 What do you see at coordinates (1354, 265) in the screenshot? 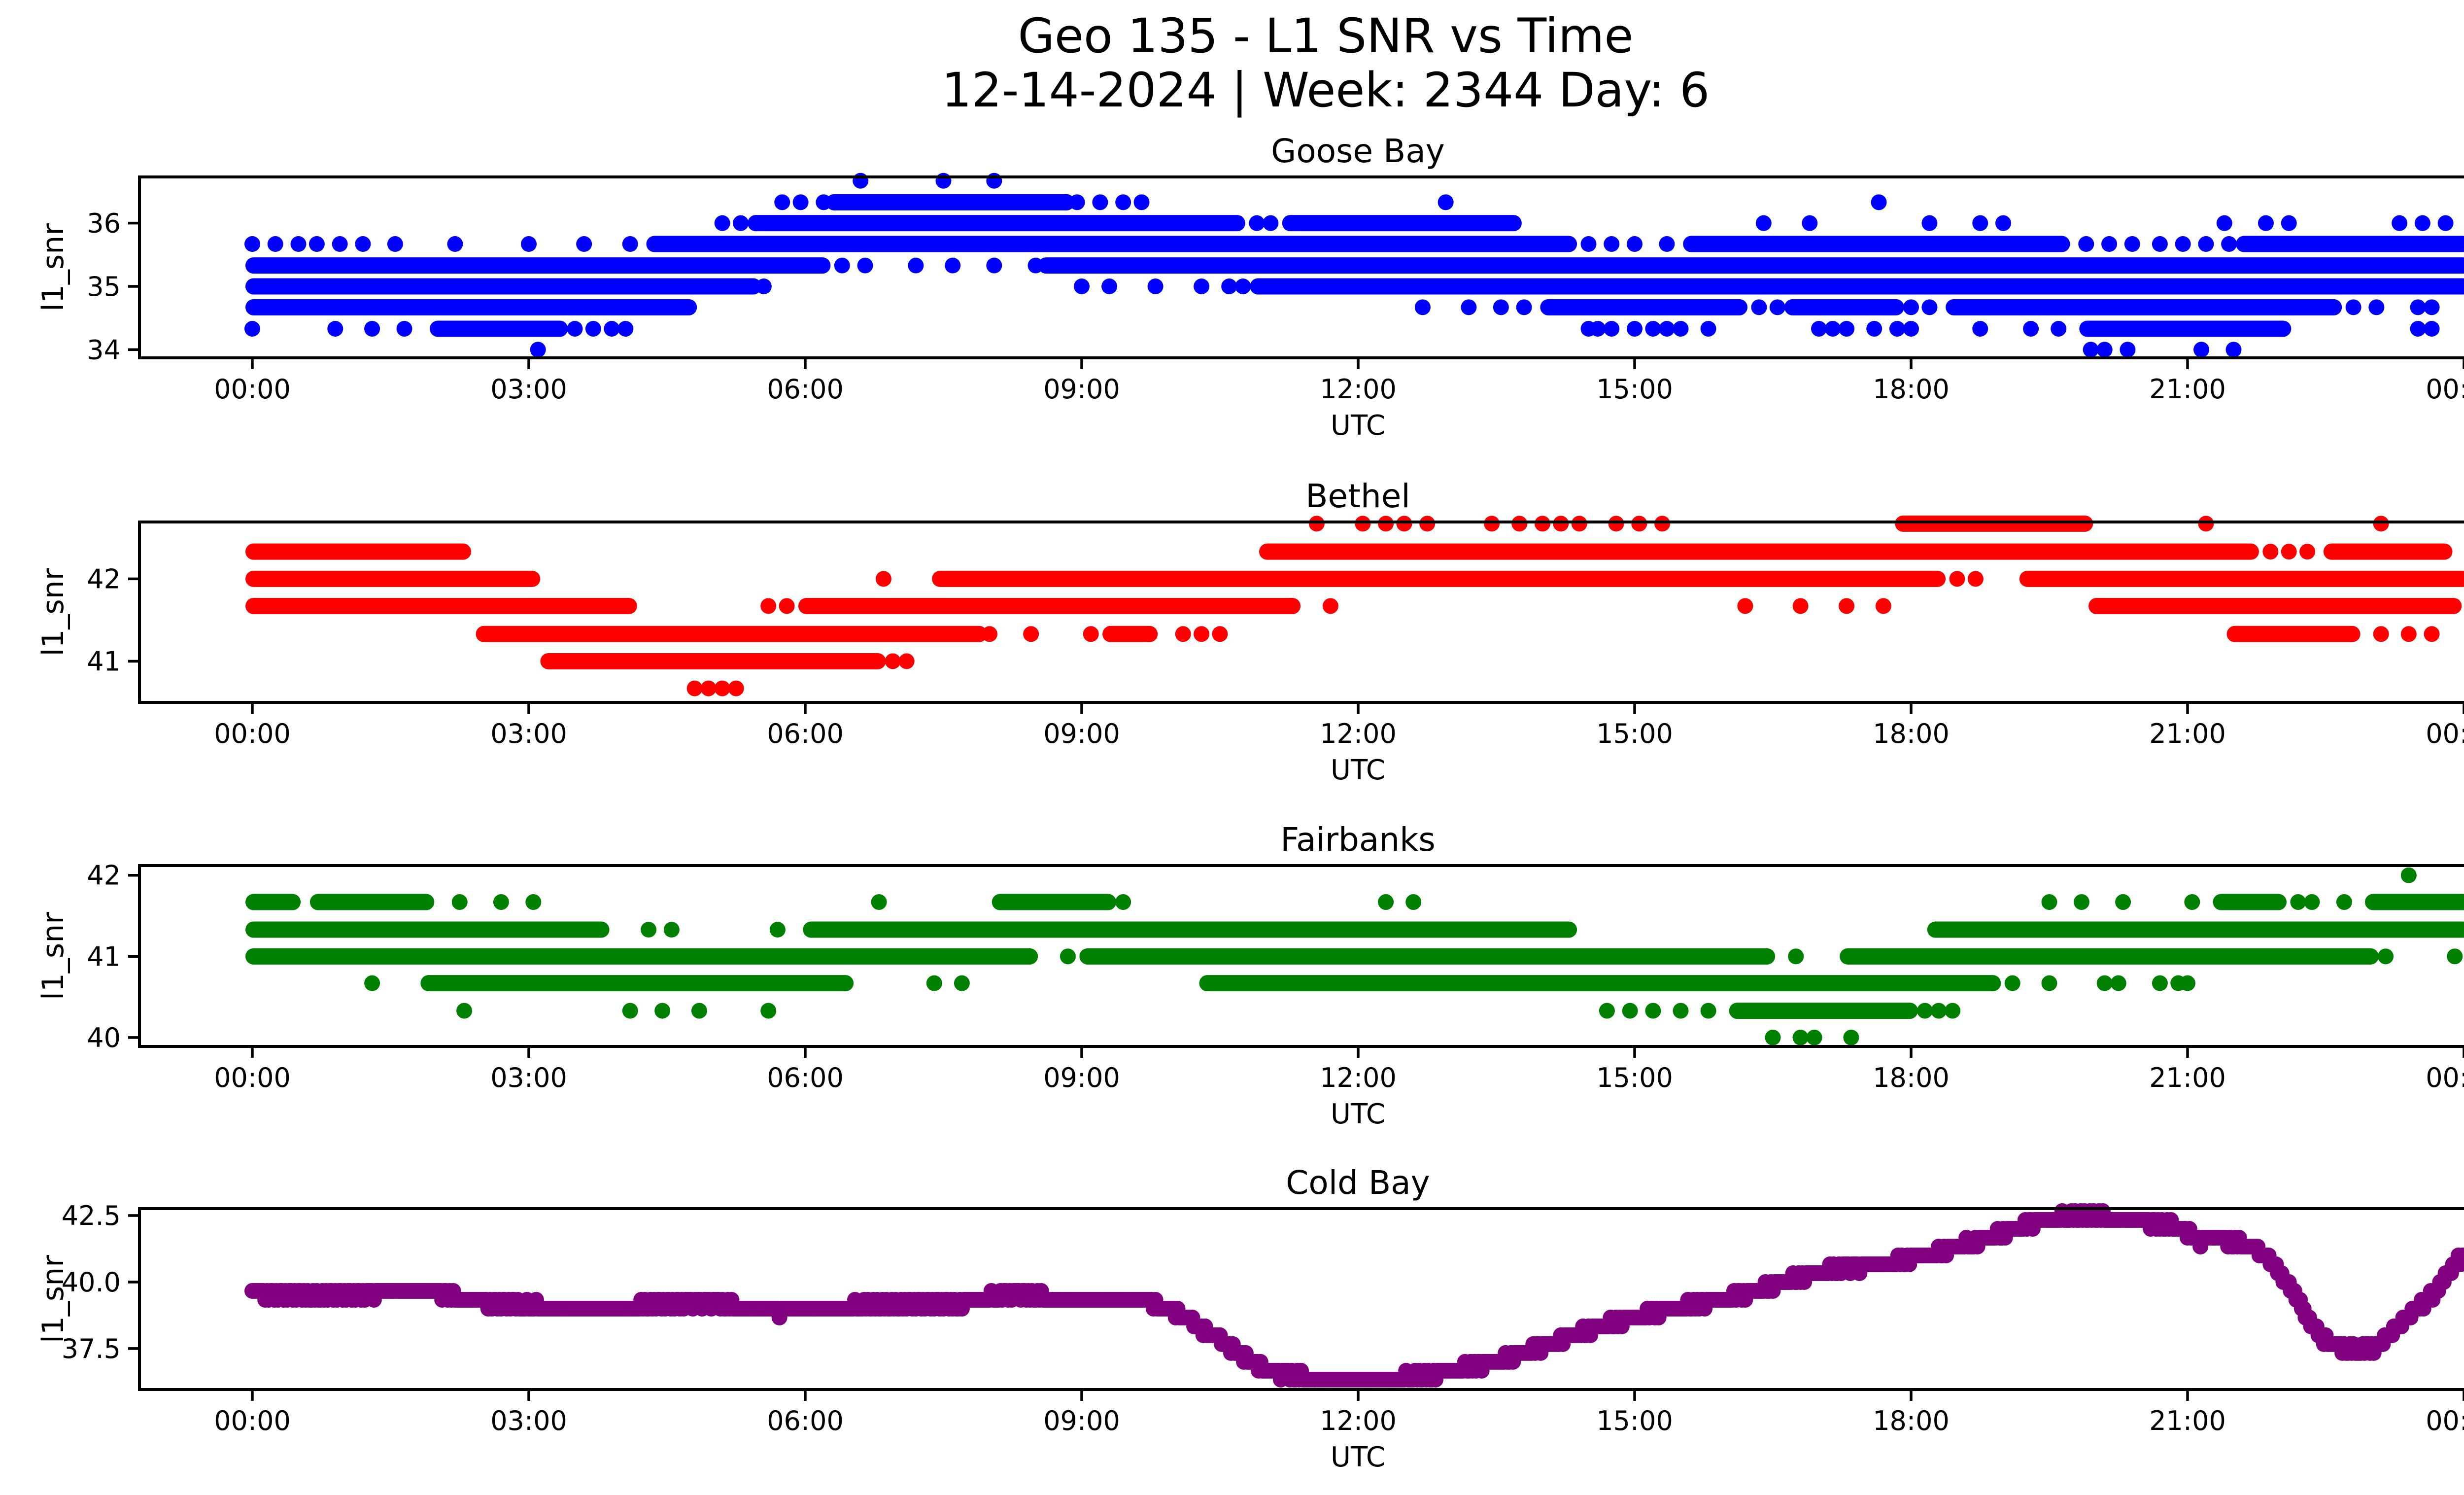
I see `goose-bay-scatter-points` at bounding box center [1354, 265].